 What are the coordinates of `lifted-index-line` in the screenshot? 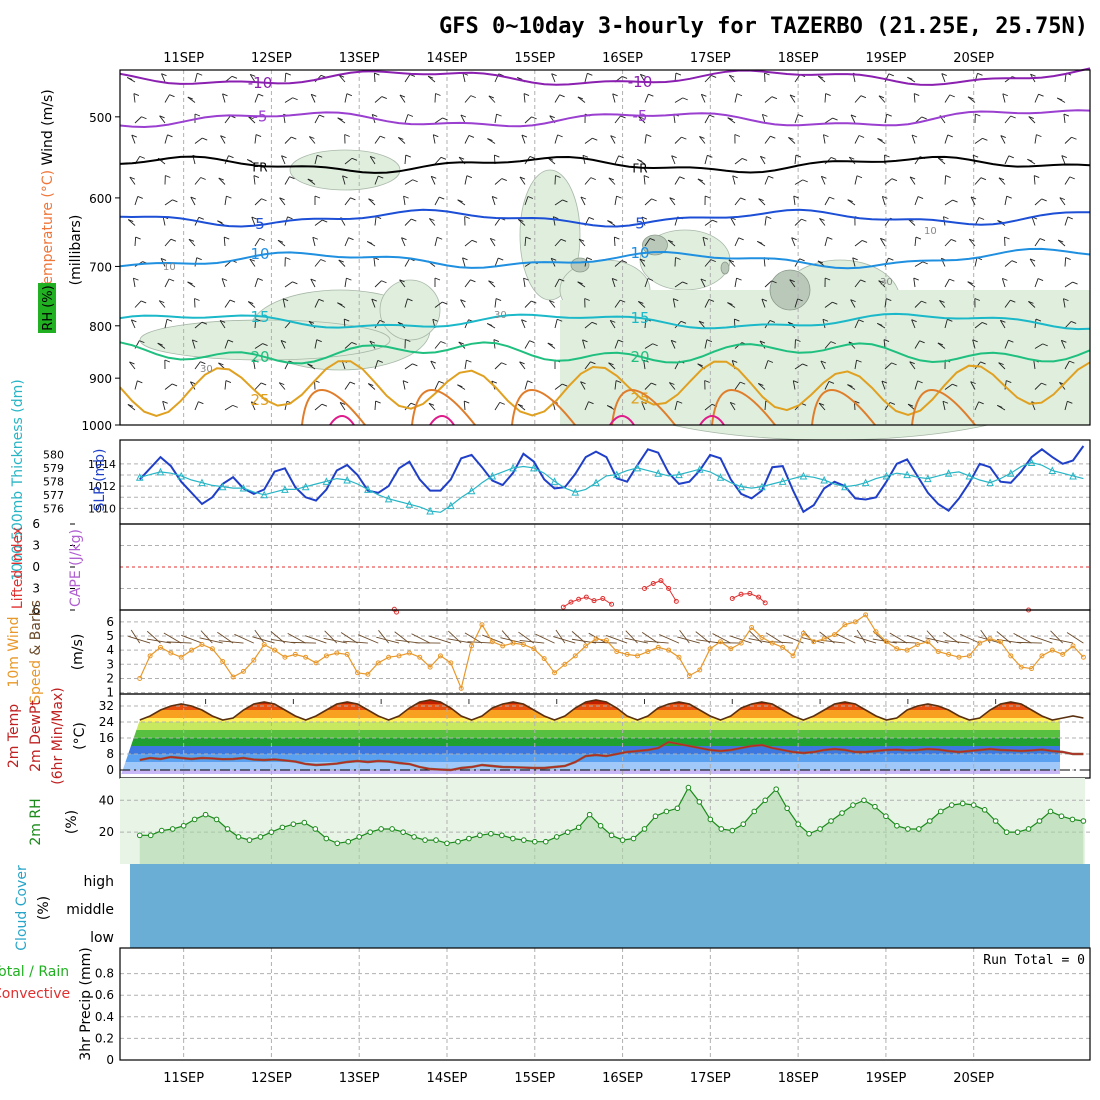 It's located at (749, 598).